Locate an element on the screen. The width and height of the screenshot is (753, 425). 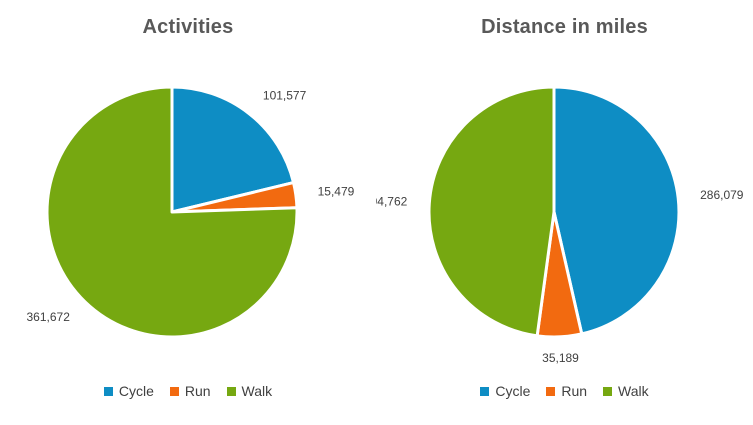
data-label-run: 35,189 is located at coordinates (560, 358).